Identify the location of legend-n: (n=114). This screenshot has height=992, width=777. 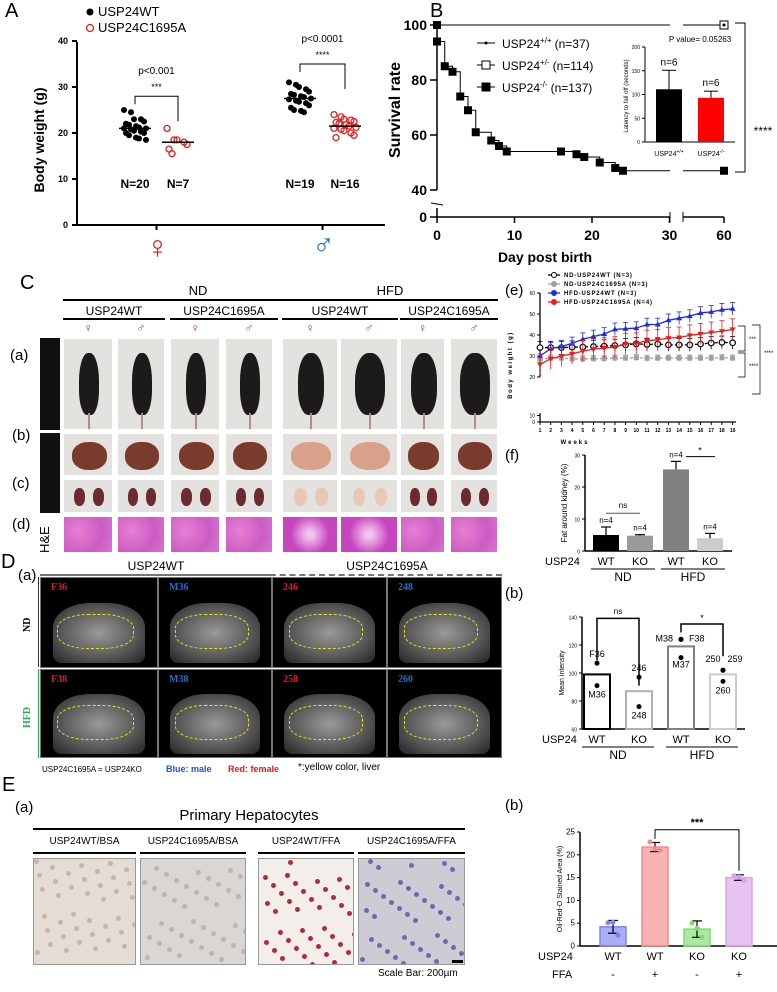
(573, 66).